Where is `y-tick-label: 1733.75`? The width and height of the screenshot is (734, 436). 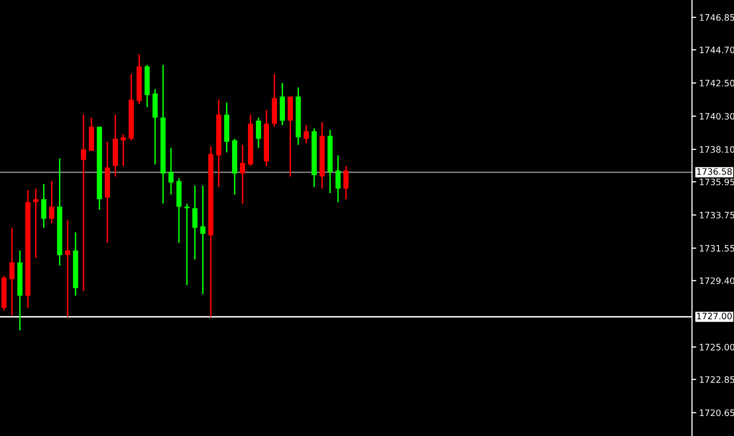 y-tick-label: 1733.75 is located at coordinates (717, 215).